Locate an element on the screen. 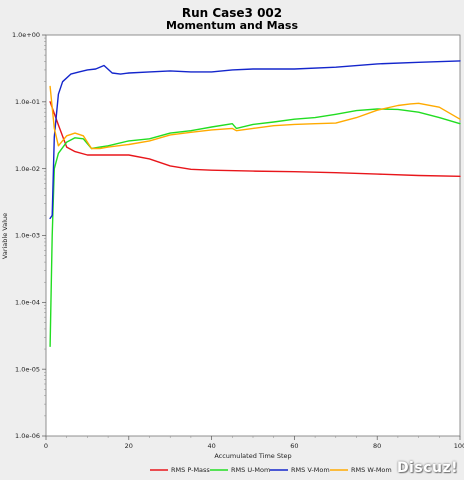  x-tick-label: 20 is located at coordinates (129, 446).